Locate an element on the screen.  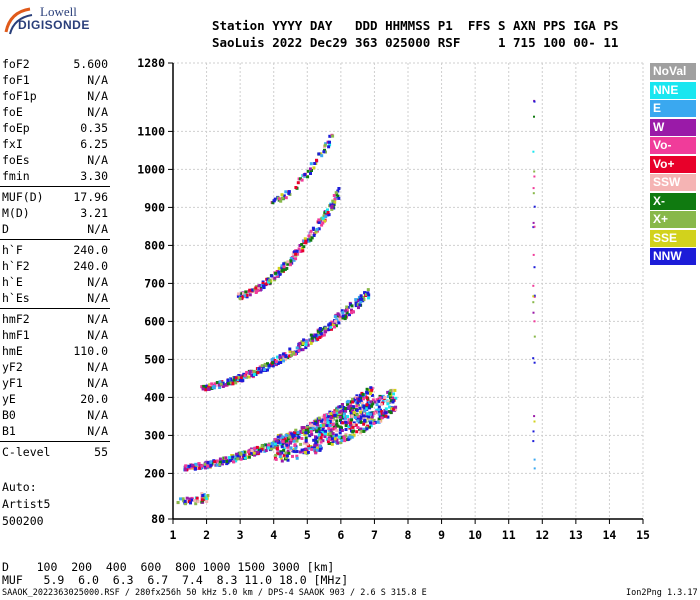
param-label: fxI is located at coordinates (12, 144).